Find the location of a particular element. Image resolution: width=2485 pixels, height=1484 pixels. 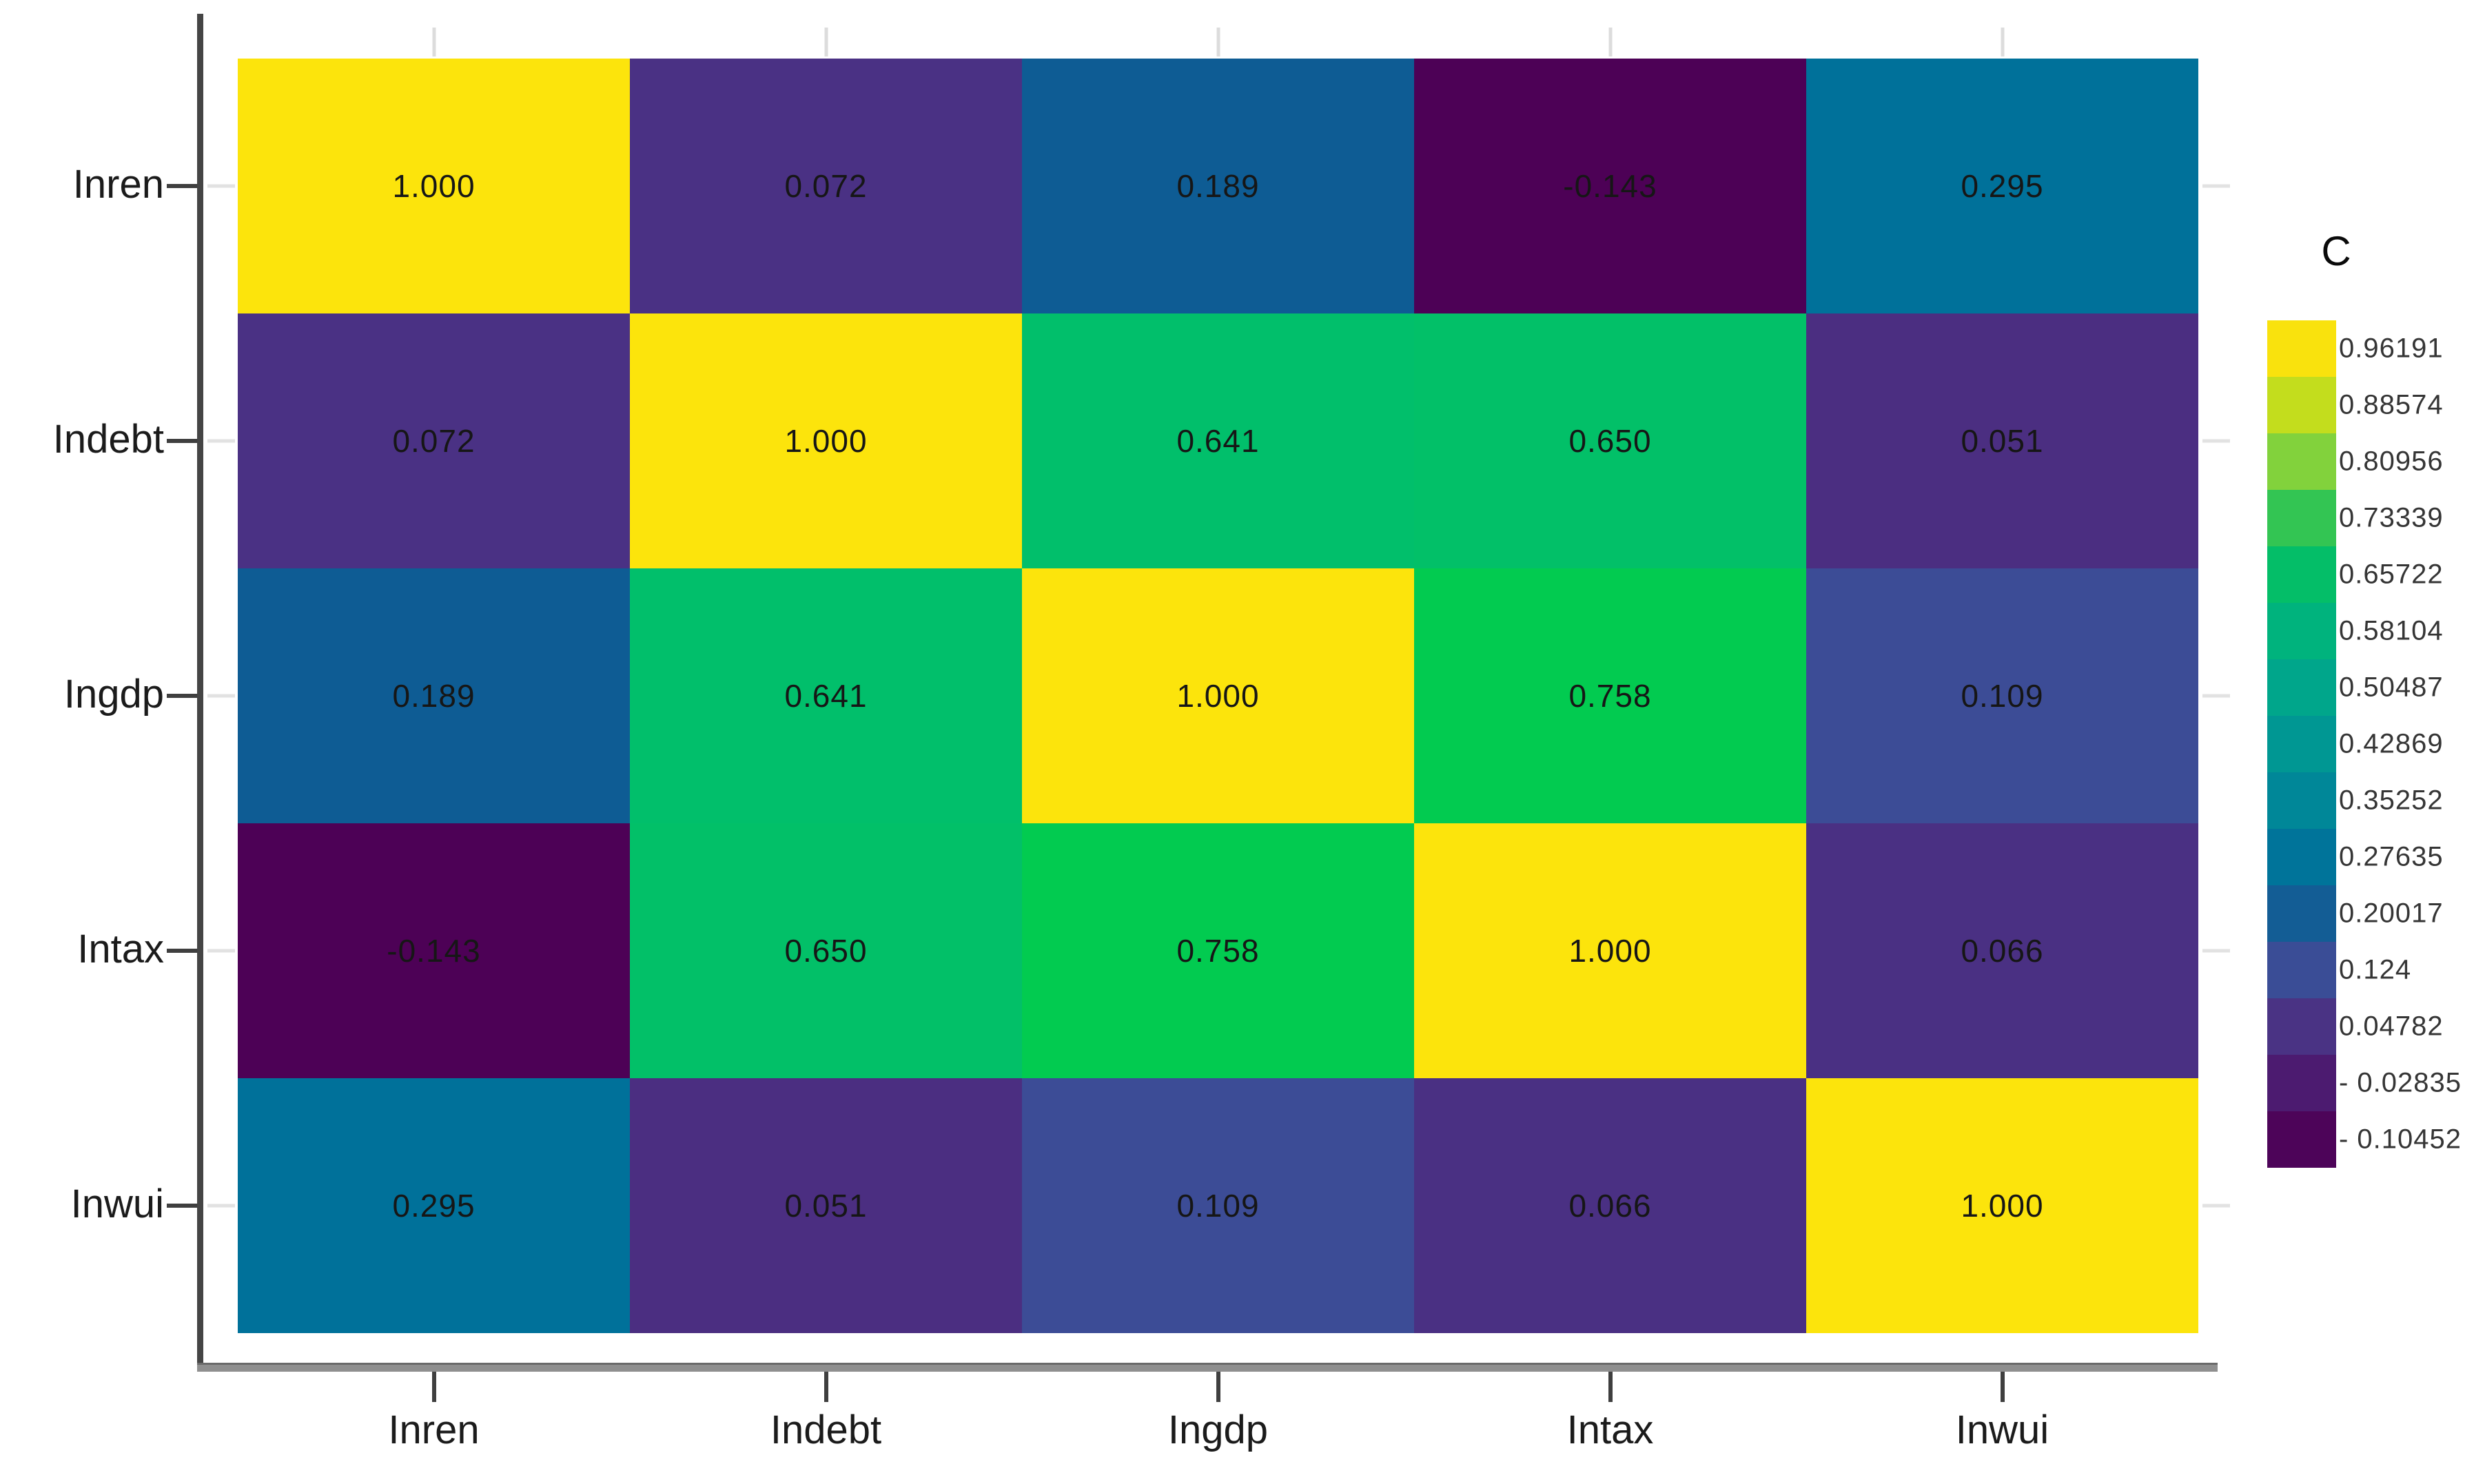

legend-tick-label: 0.88574 is located at coordinates (2391, 404).